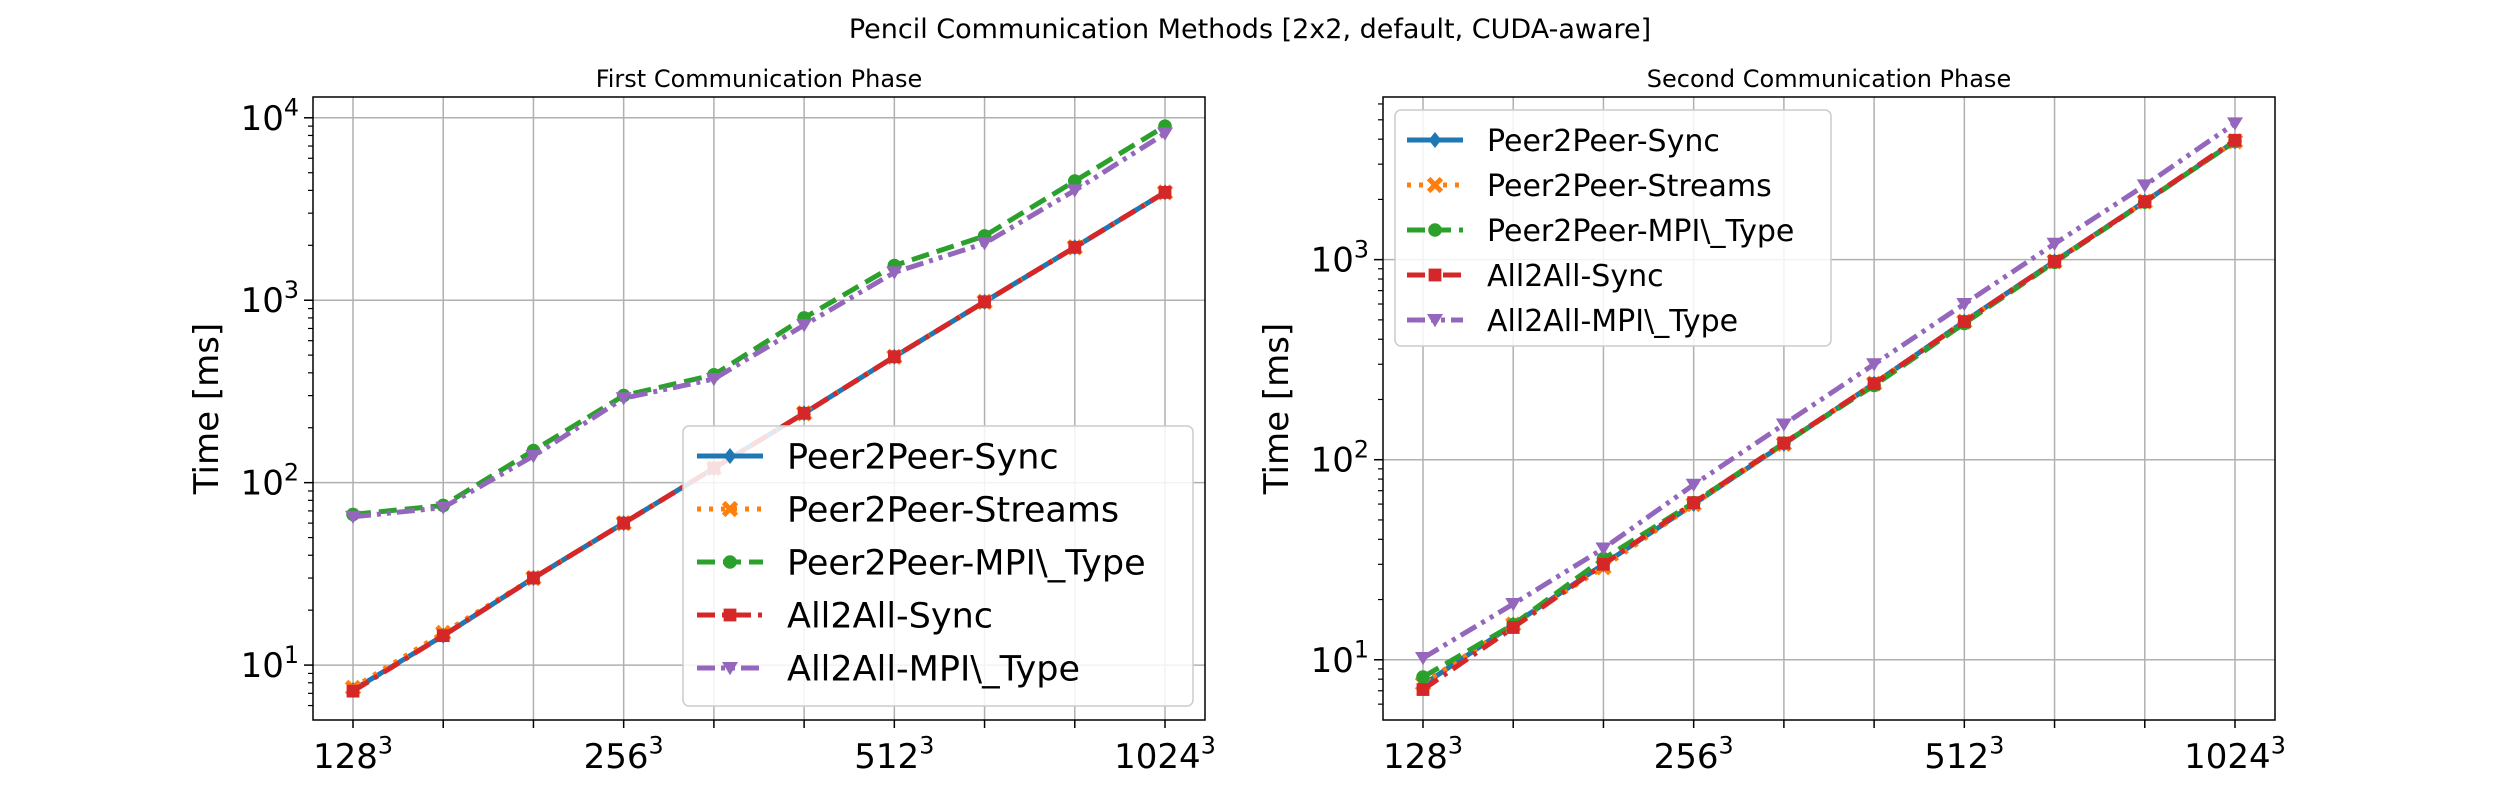  I want to click on tick-label-x: 10243, so click(1165, 754).